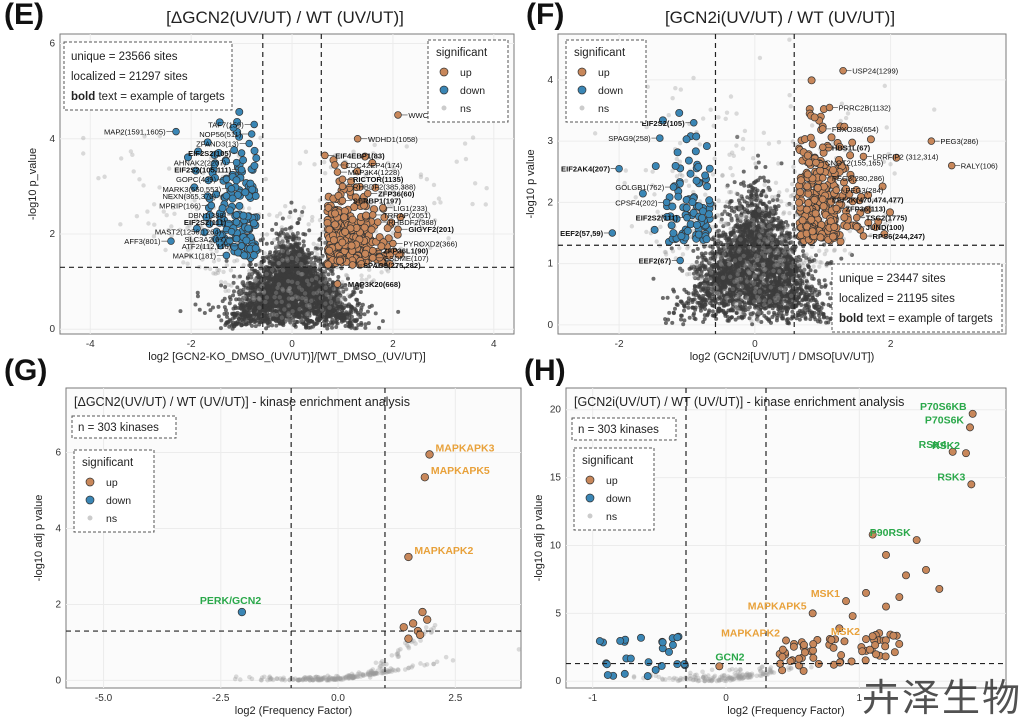 Image resolution: width=1026 pixels, height=724 pixels. Describe the element at coordinates (444, 72) in the screenshot. I see `legend-swatch-up` at that location.